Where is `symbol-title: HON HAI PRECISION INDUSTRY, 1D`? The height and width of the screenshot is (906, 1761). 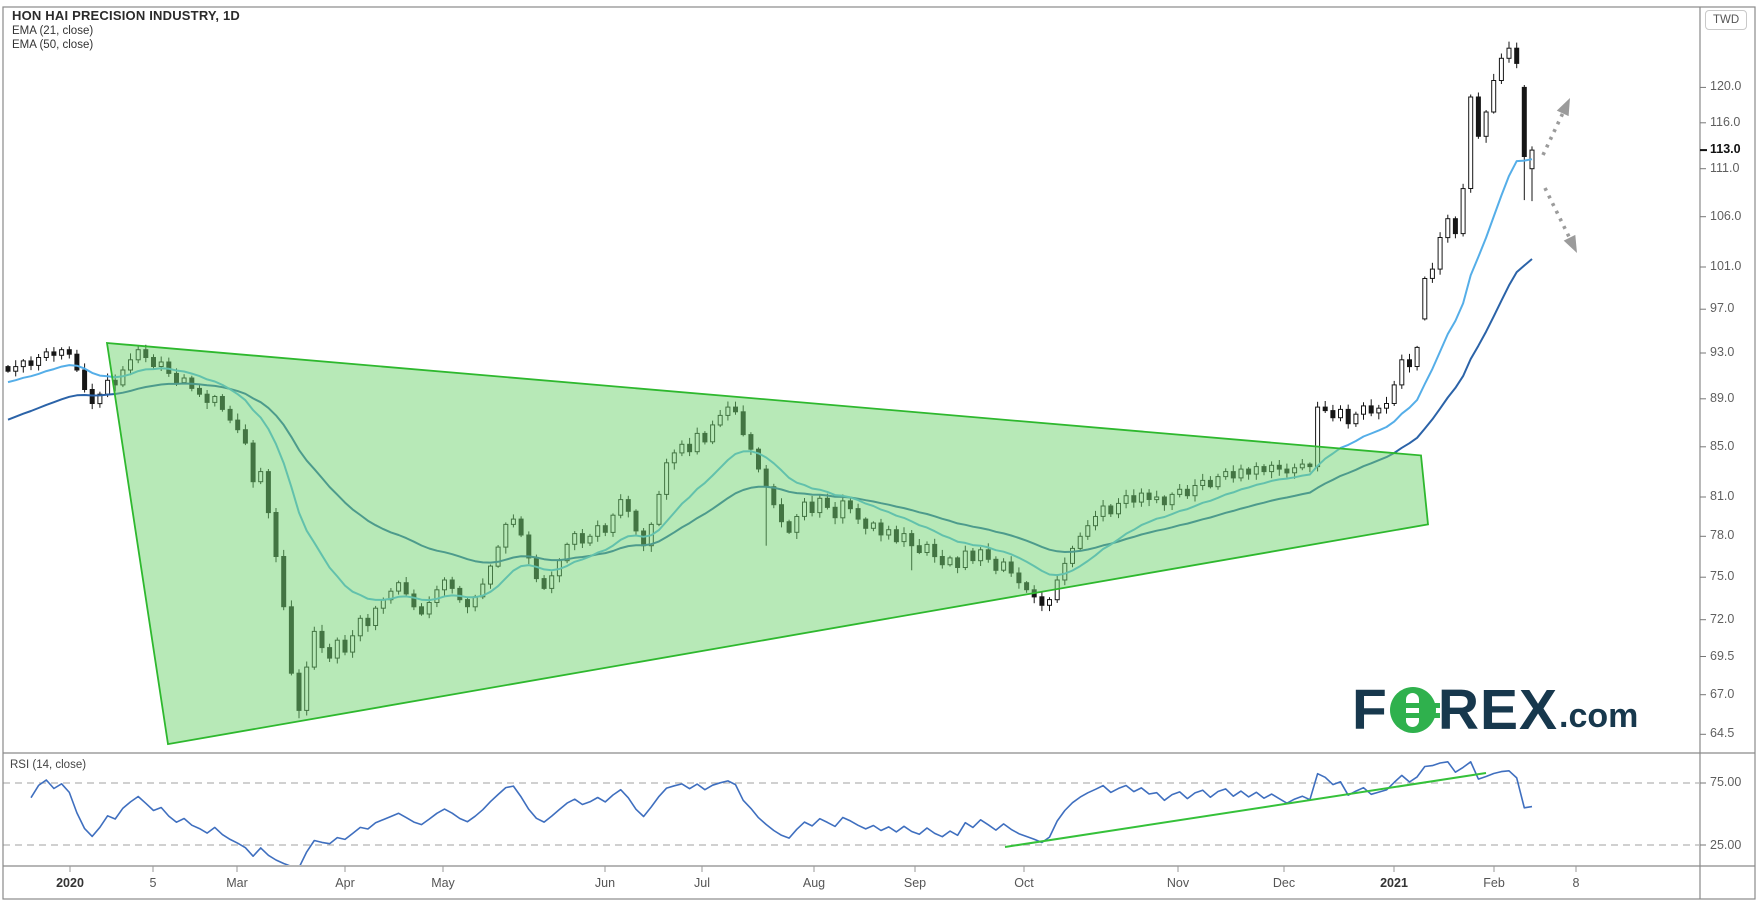 symbol-title: HON HAI PRECISION INDUSTRY, 1D is located at coordinates (126, 15).